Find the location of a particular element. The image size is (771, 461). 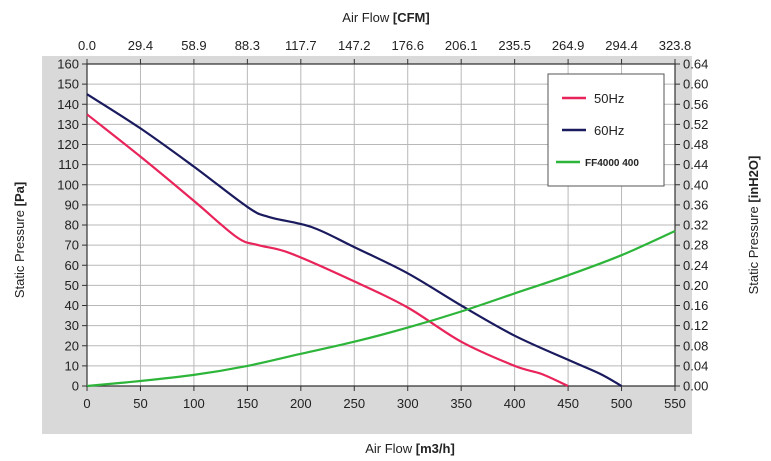

left-tick-label: 90 is located at coordinates (72, 204).